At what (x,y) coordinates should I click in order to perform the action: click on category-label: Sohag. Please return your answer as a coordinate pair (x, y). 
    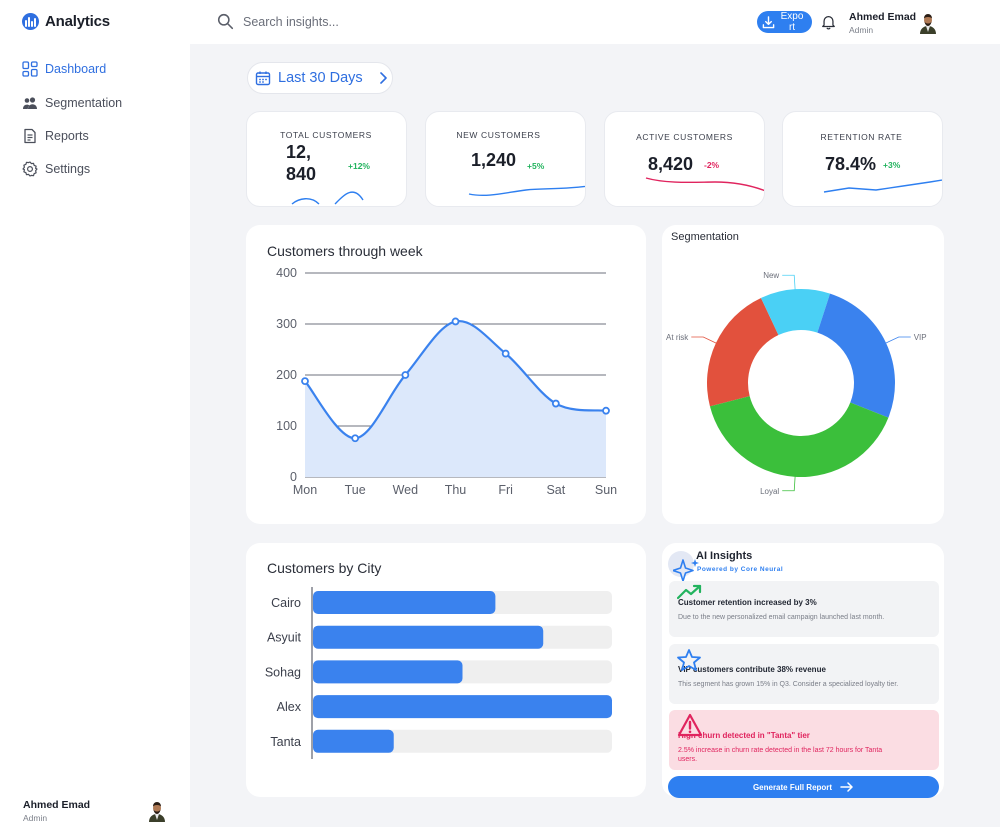
    Looking at the image, I should click on (283, 672).